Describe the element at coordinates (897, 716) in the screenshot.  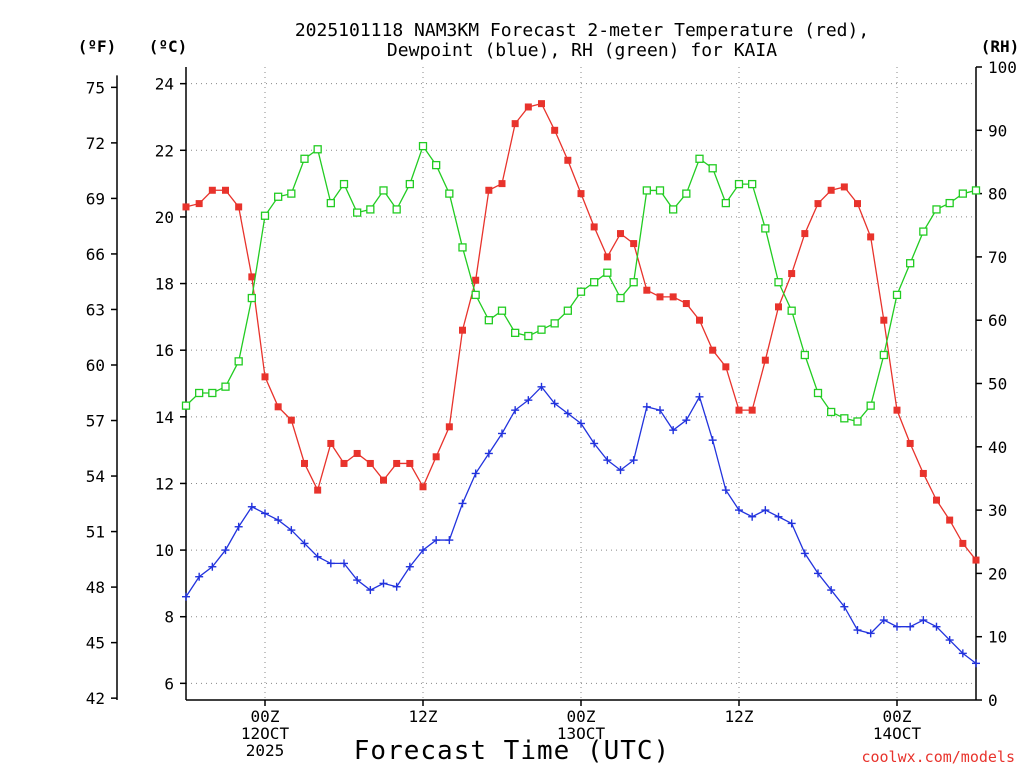
I see `time-tick-label: 00Z` at that location.